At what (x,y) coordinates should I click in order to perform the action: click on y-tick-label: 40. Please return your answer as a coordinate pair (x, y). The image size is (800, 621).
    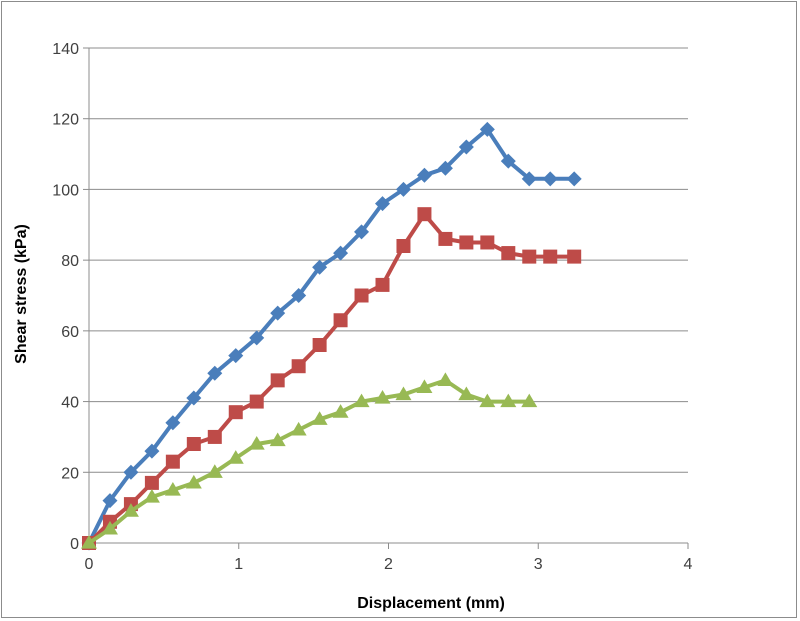
    Looking at the image, I should click on (70, 403).